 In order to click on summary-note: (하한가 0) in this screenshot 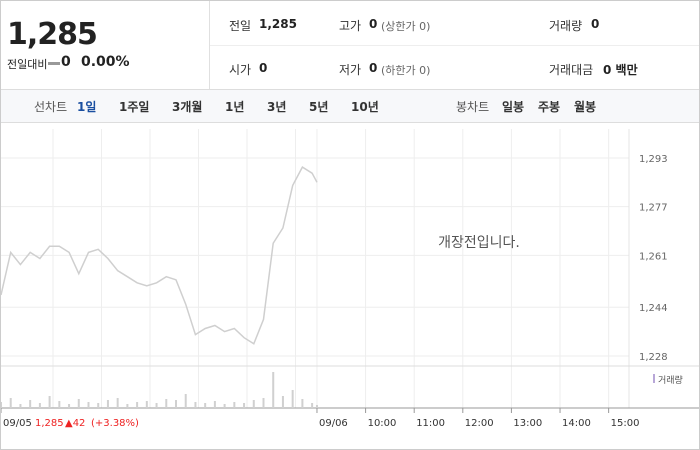, I will do `click(406, 70)`.